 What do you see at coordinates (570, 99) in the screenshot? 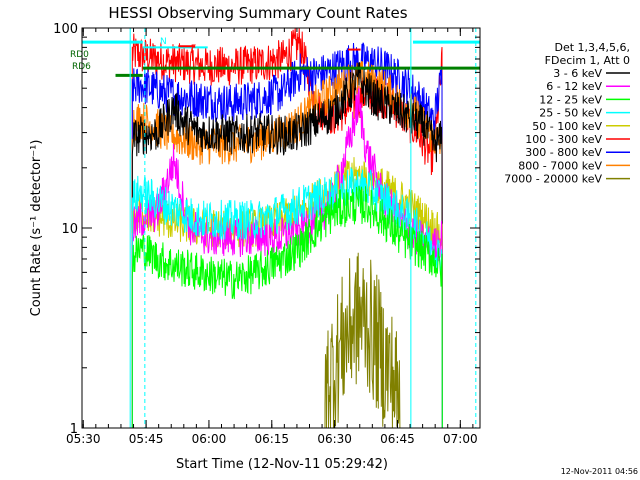
I see `legend-label: 12 - 25 keV` at bounding box center [570, 99].